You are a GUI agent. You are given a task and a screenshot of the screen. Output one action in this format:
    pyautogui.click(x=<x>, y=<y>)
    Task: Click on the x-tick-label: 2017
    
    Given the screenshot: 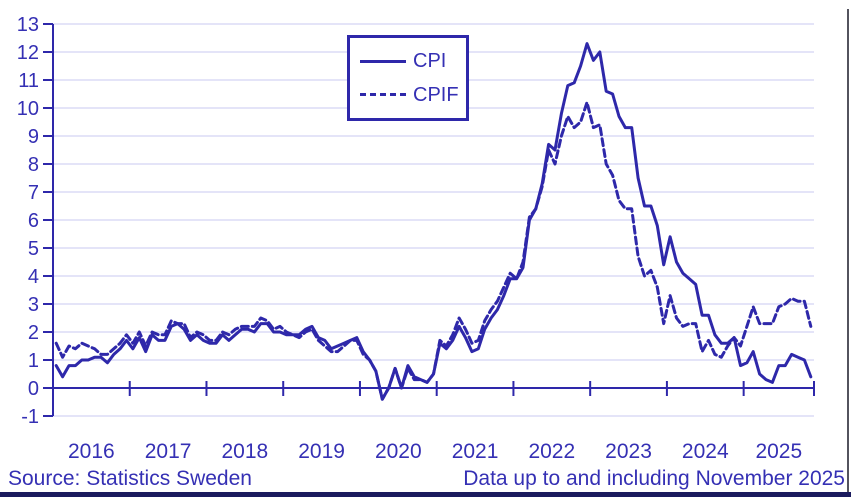 What is the action you would take?
    pyautogui.click(x=168, y=451)
    